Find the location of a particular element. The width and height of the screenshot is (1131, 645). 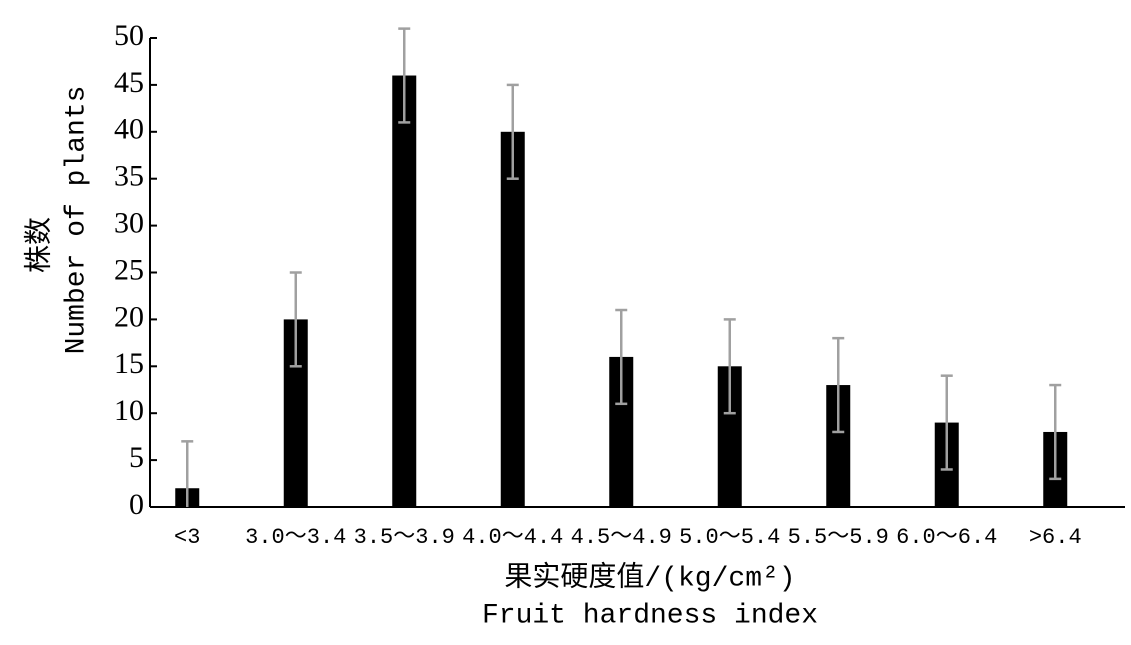

x-tick-label: 4.5～4.9 is located at coordinates (621, 537).